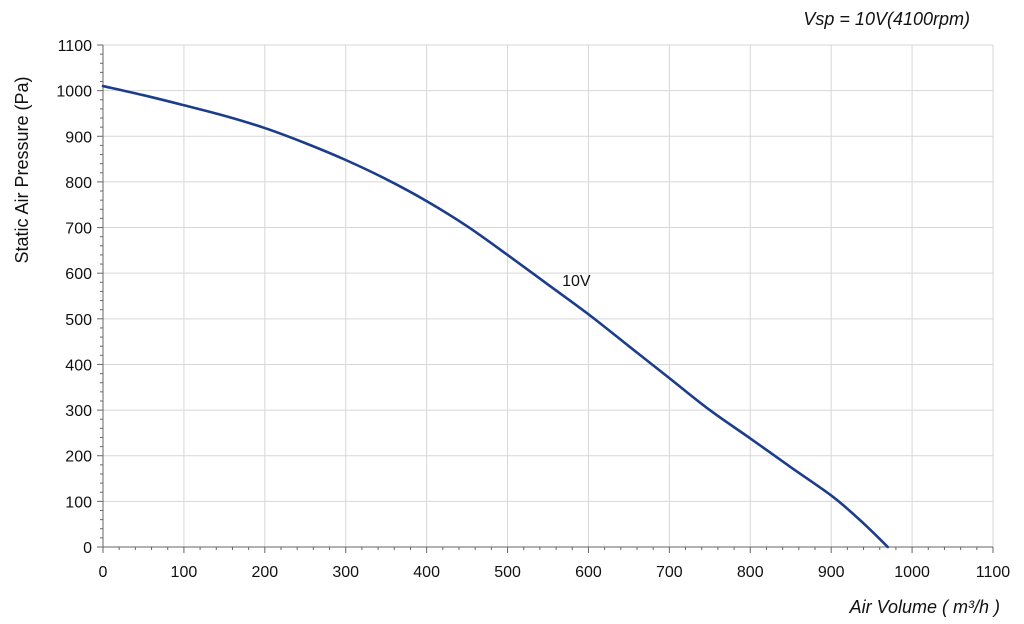  I want to click on y-tick-label: 1100, so click(75, 46).